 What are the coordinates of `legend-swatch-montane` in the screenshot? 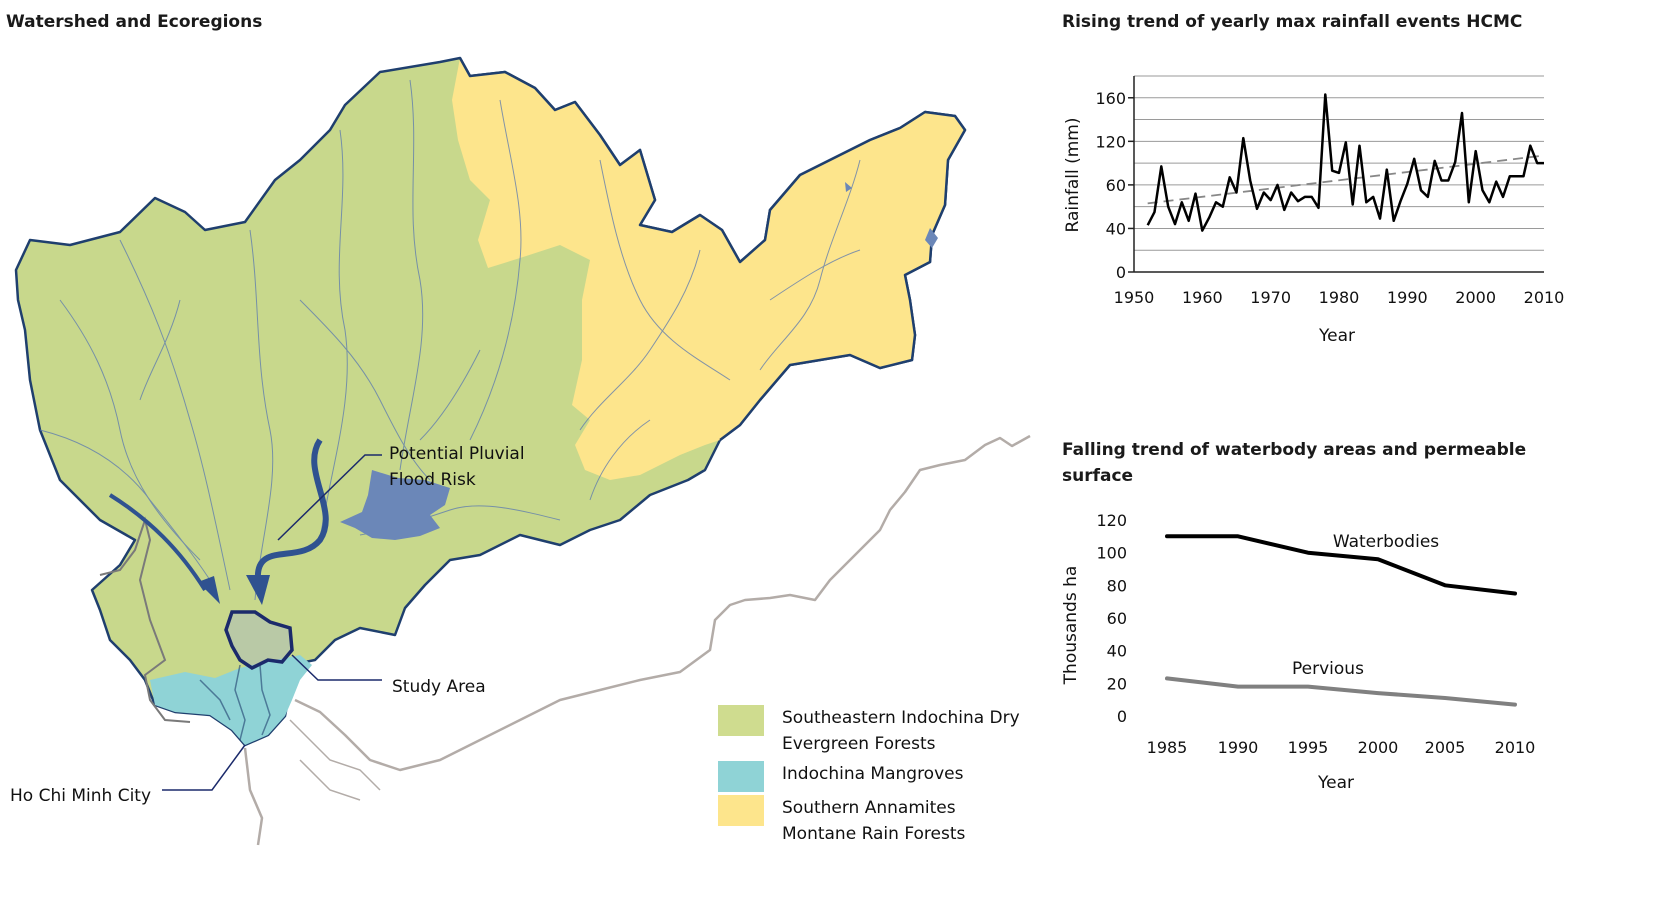 It's located at (741, 810).